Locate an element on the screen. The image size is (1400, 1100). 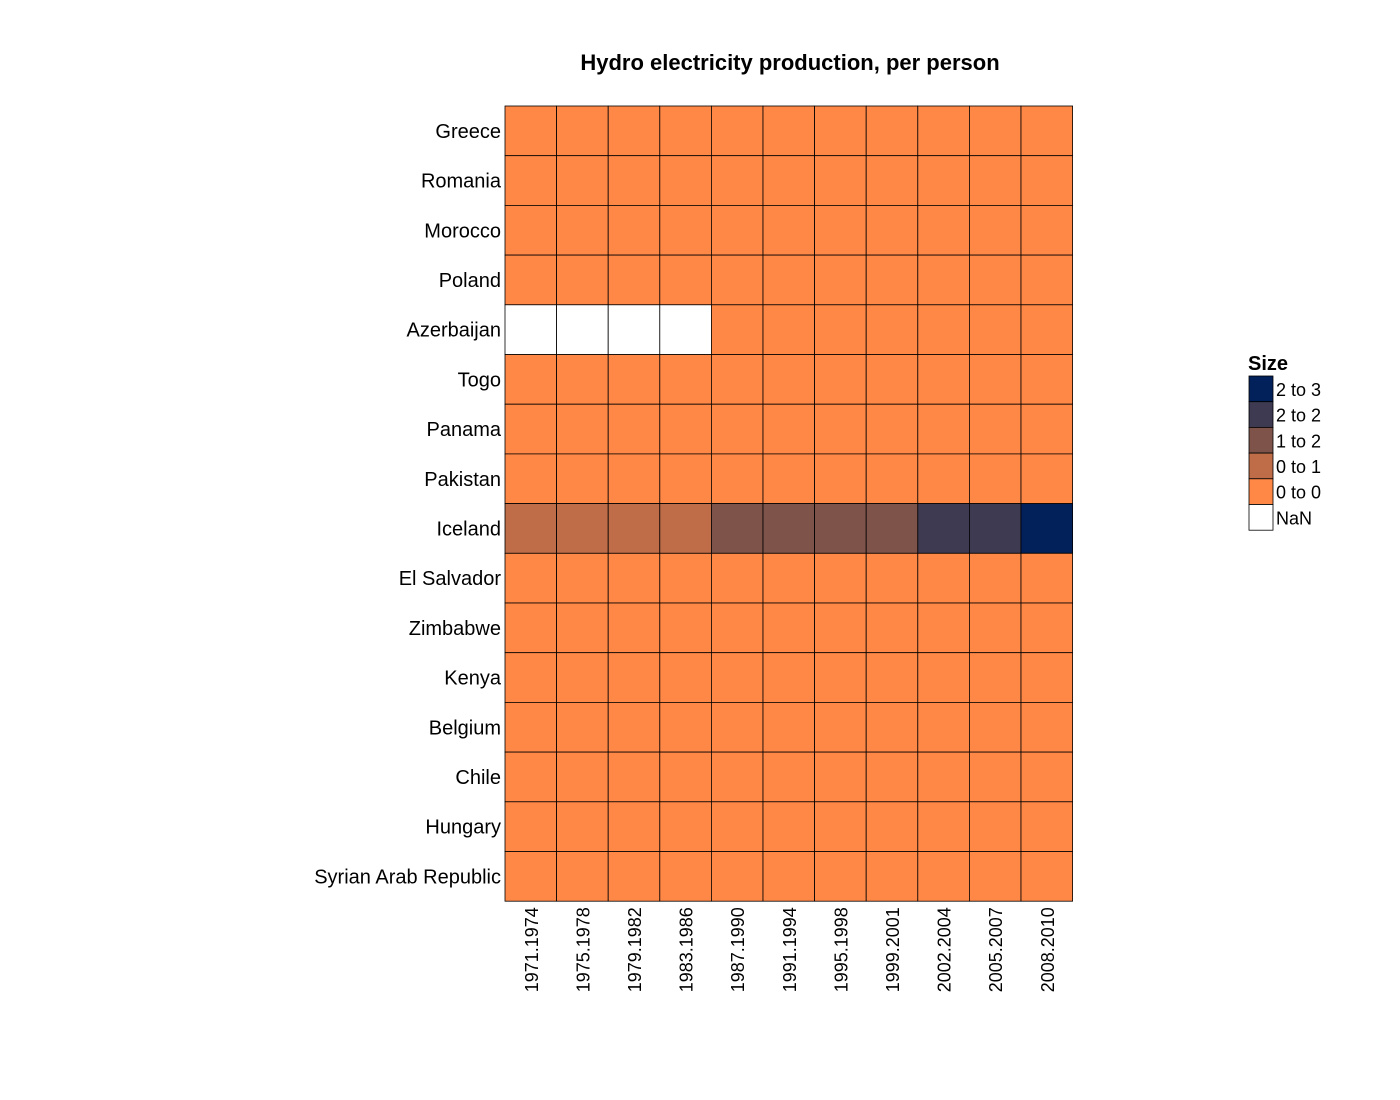
row-label: Panama is located at coordinates (464, 430).